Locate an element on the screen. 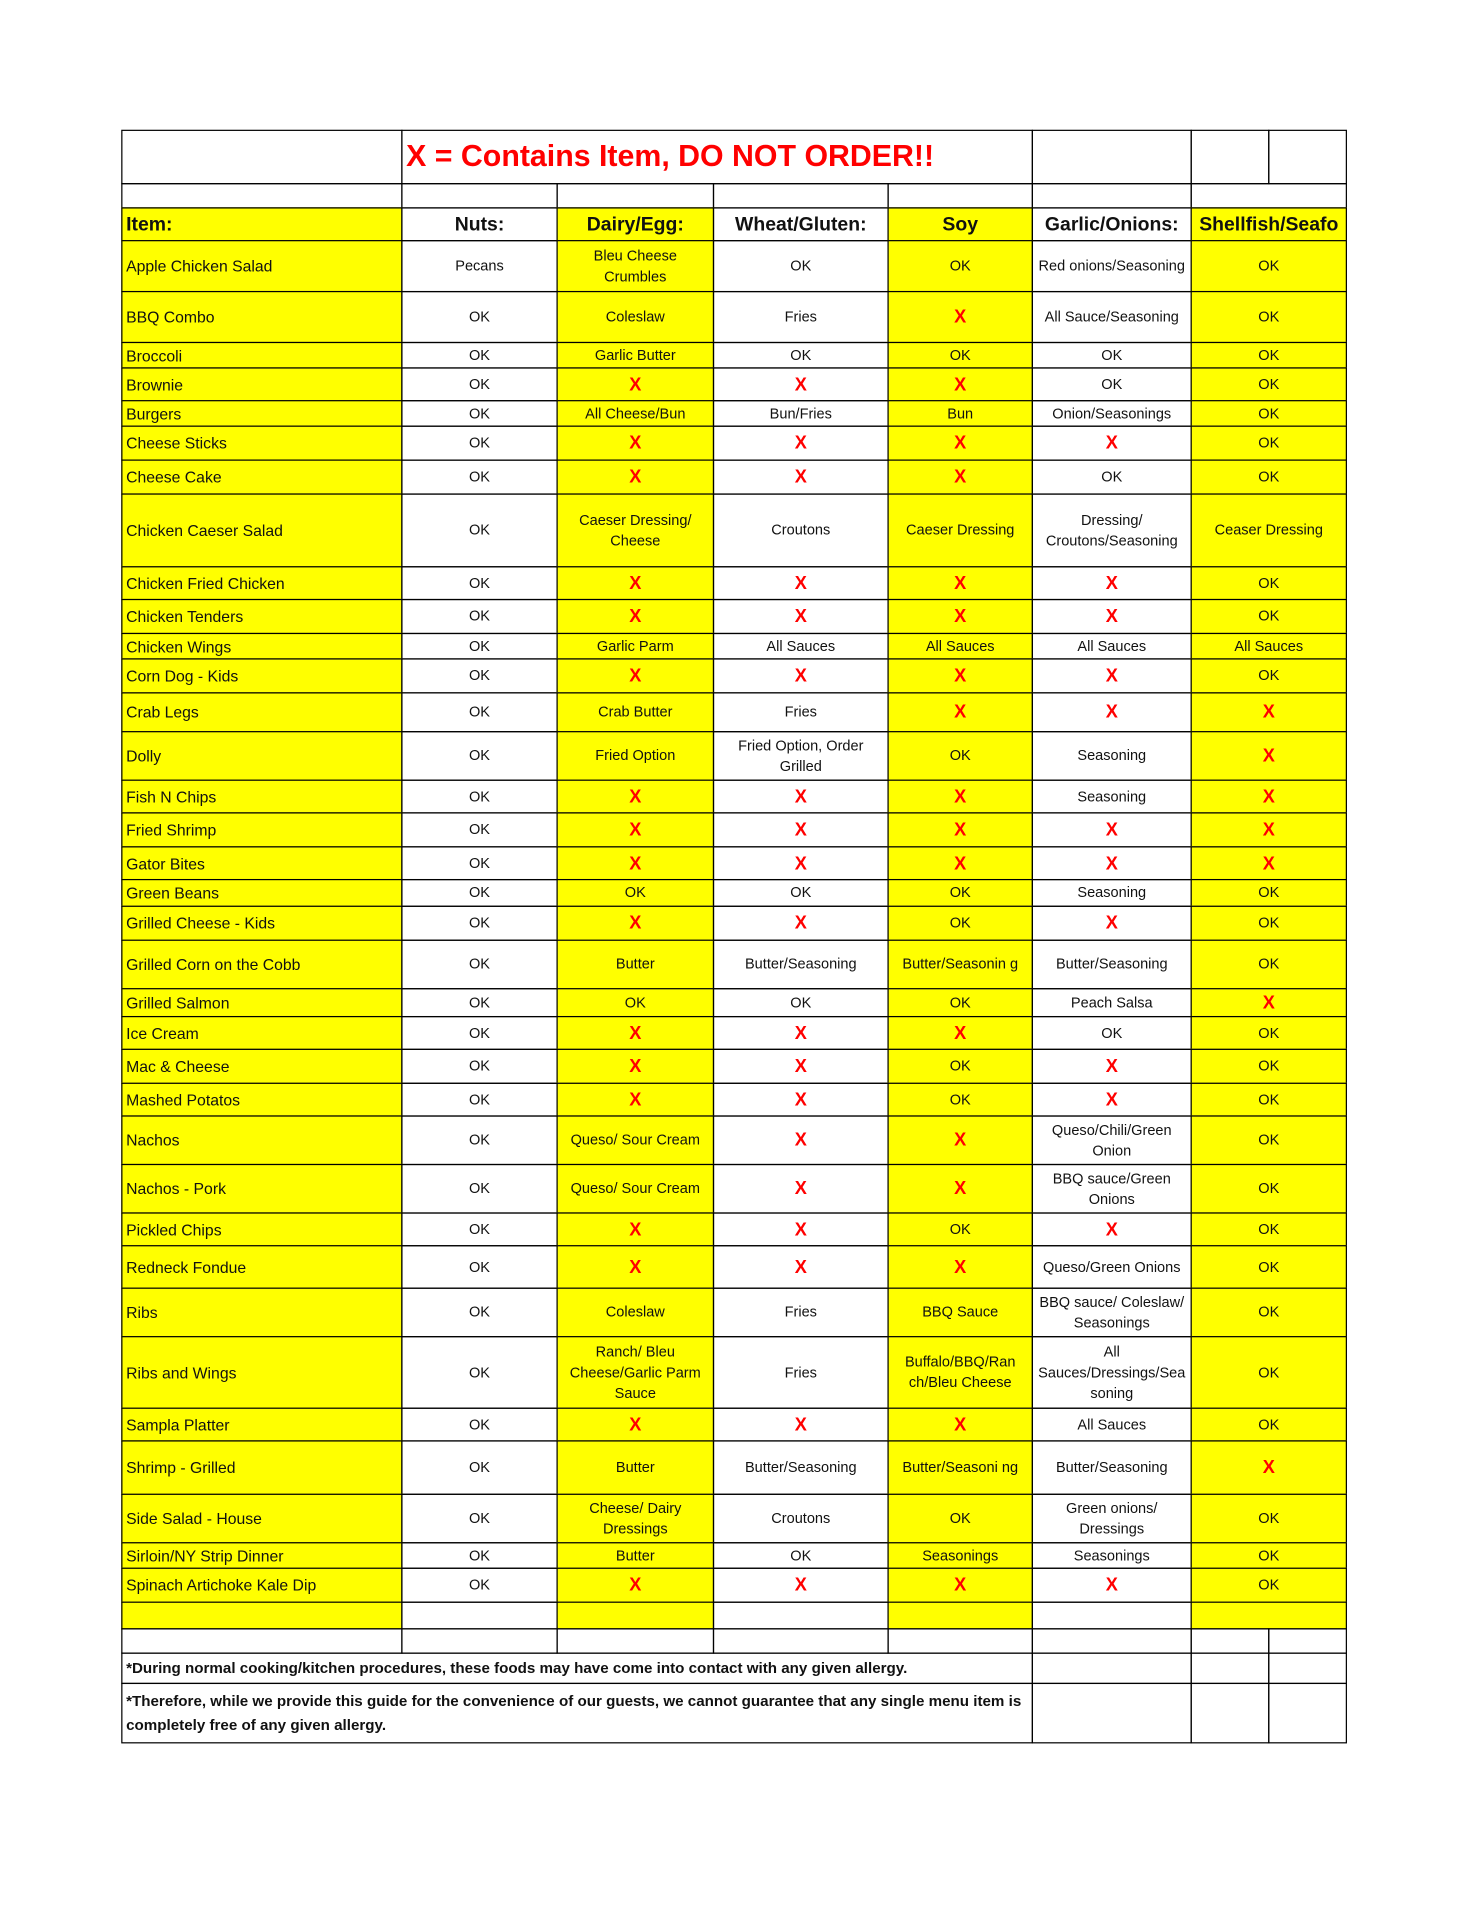  menu-item: Chicken Fried Chicken is located at coordinates (262, 583).